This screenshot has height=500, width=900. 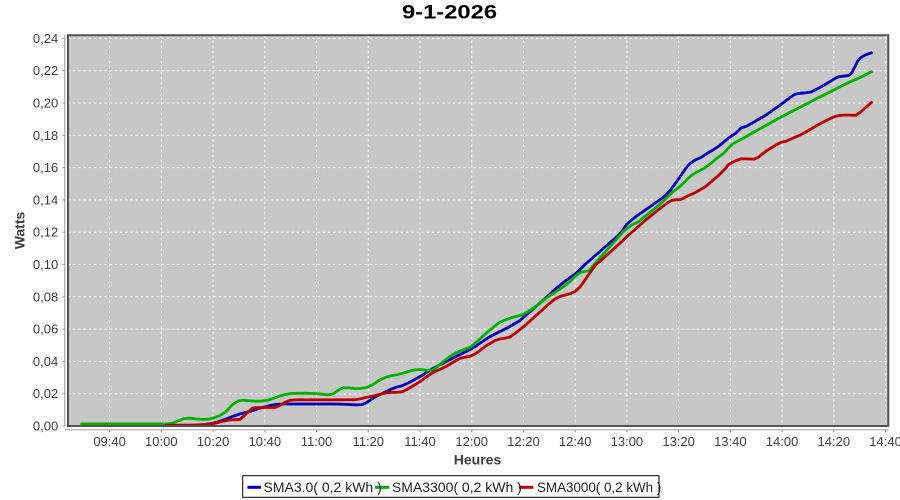 I want to click on svg-text: 14:40, so click(x=884, y=441).